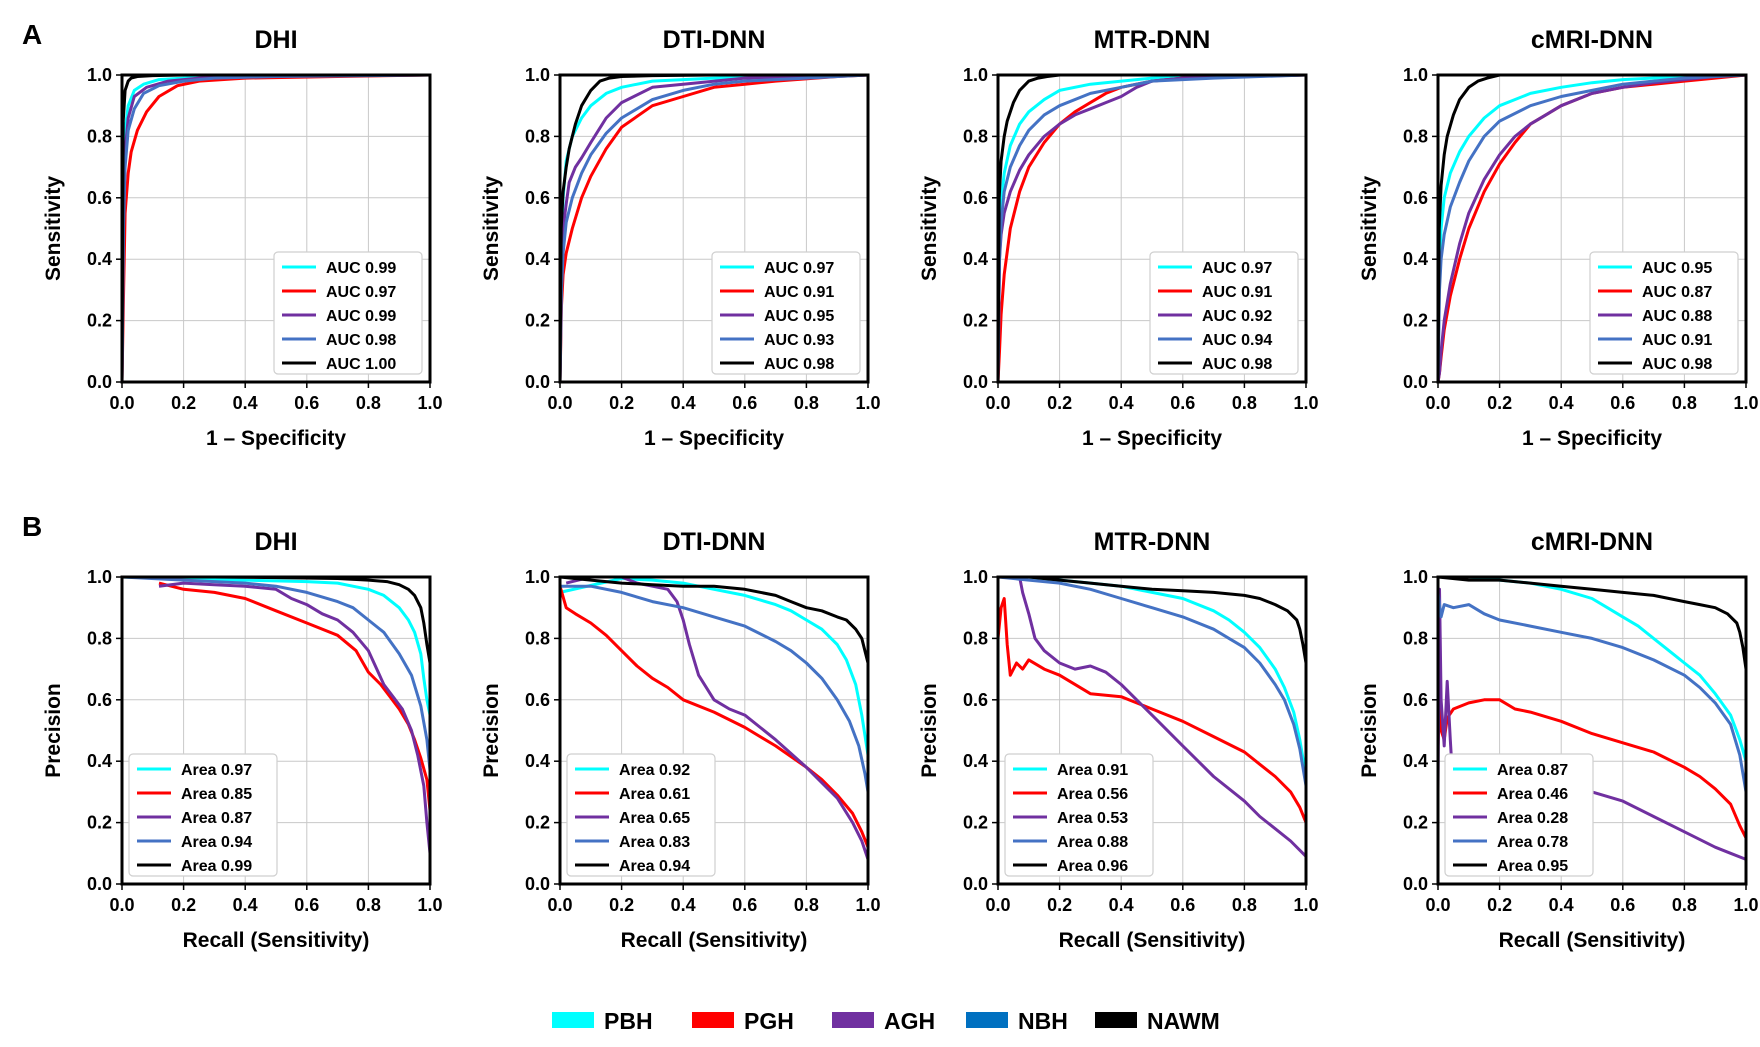 This screenshot has width=1760, height=1047. I want to click on chart-title: cMRI-DNN, so click(1592, 40).